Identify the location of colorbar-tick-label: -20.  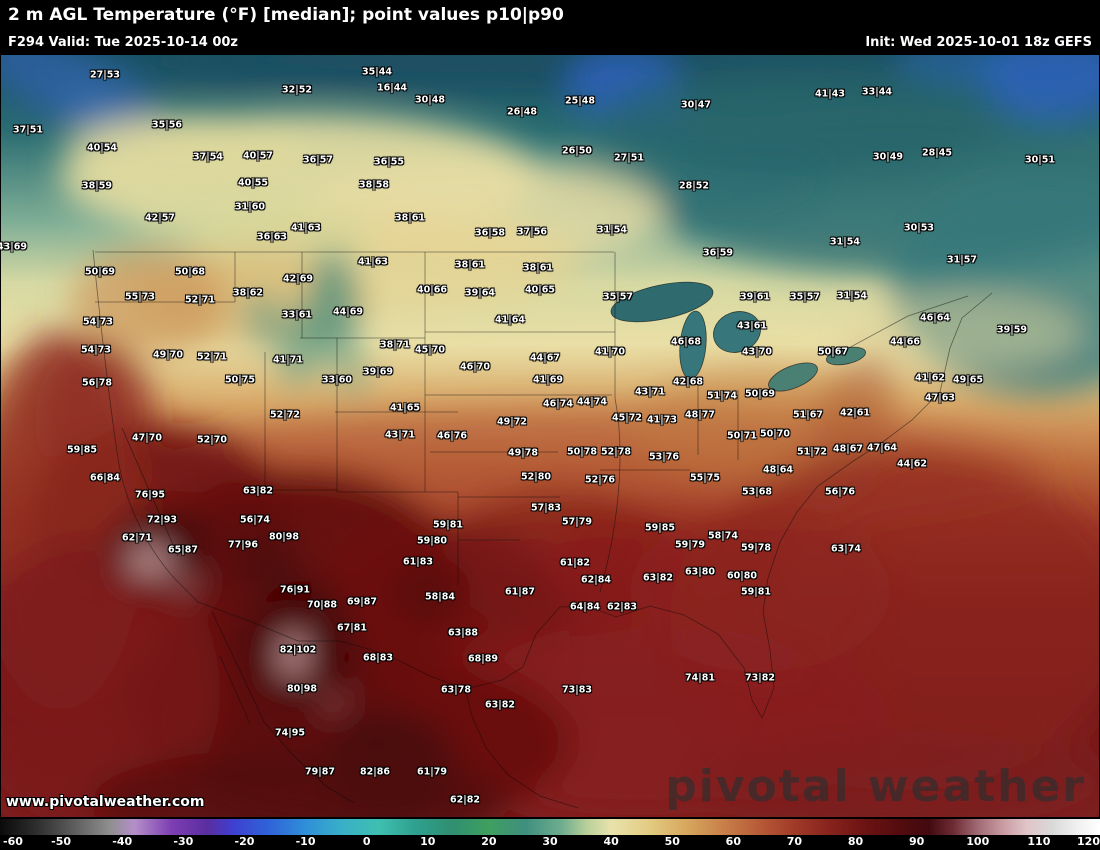
(244, 841).